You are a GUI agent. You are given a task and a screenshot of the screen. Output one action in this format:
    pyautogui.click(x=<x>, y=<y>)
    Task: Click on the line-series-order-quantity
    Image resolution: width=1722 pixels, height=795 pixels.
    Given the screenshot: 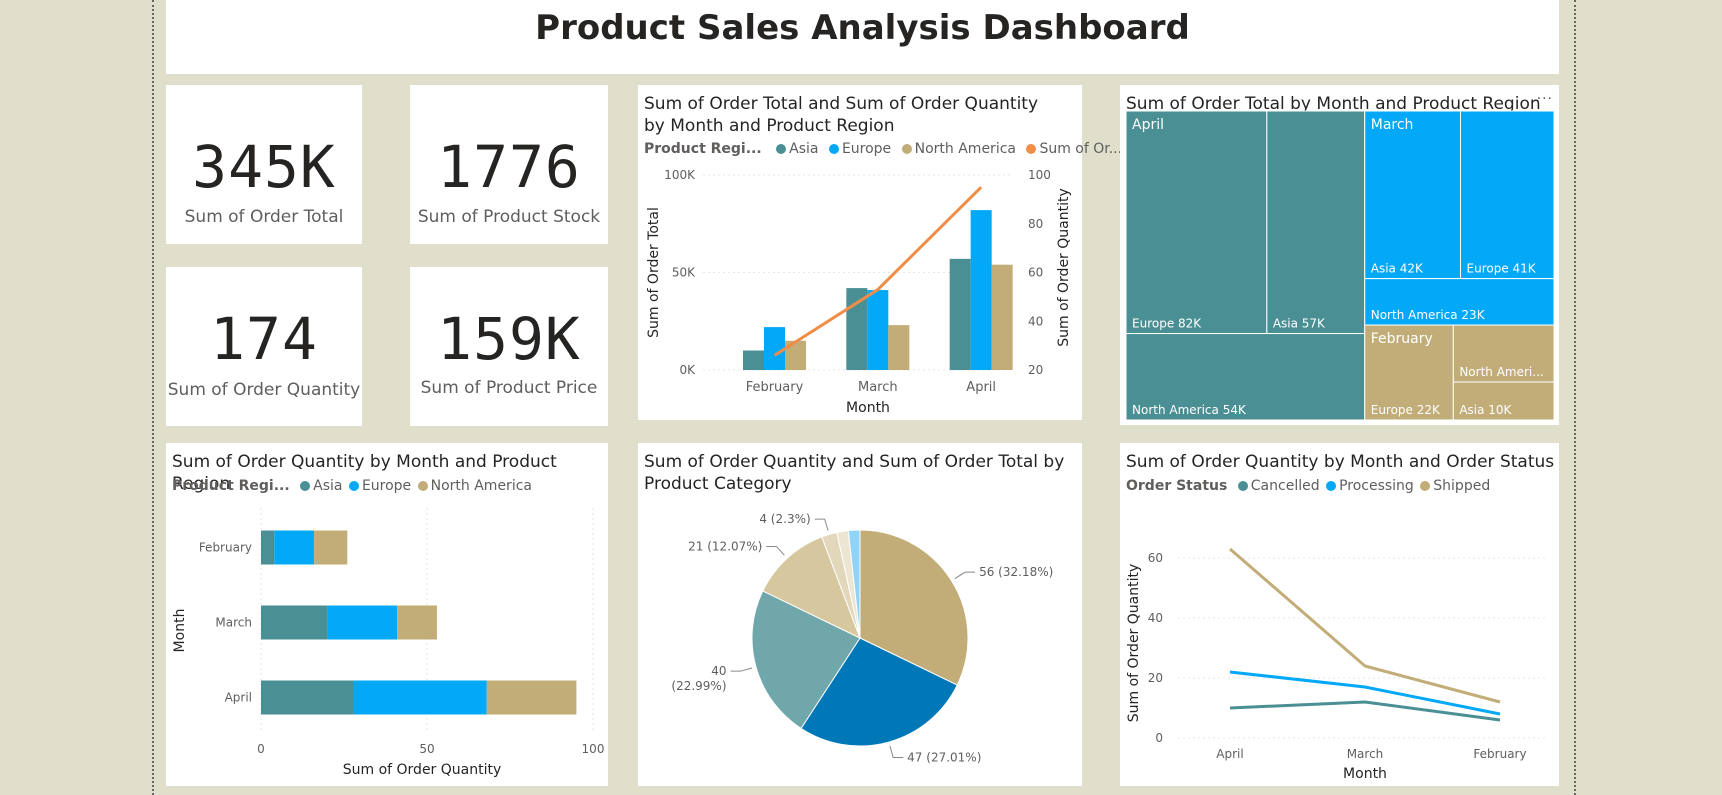 What is the action you would take?
    pyautogui.click(x=878, y=271)
    